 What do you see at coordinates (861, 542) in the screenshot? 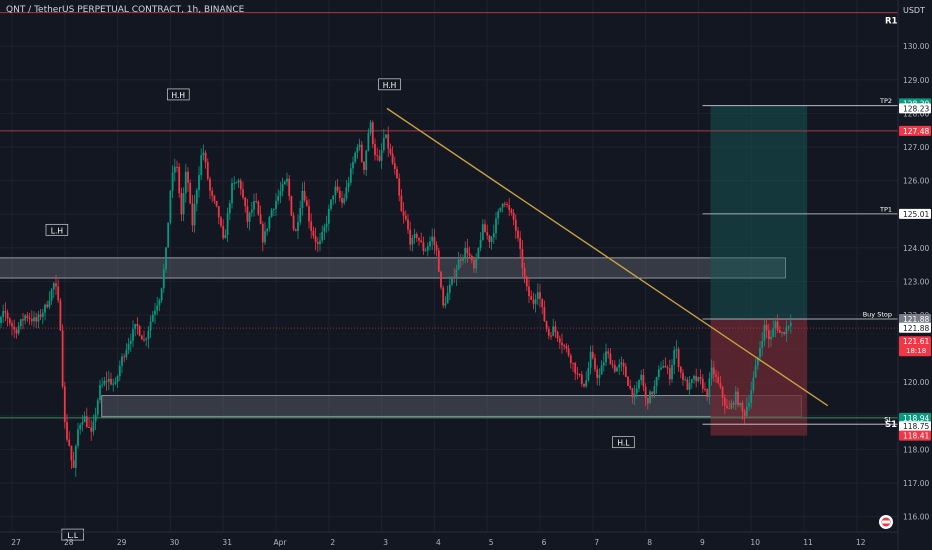
I see `x-tick-label: 12` at bounding box center [861, 542].